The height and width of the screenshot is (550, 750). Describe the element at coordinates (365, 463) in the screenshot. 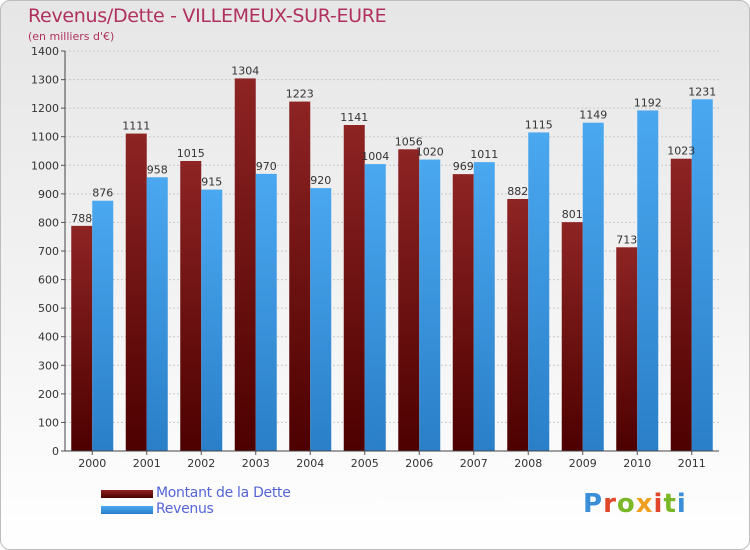

I see `x-tick-label: 2005` at that location.